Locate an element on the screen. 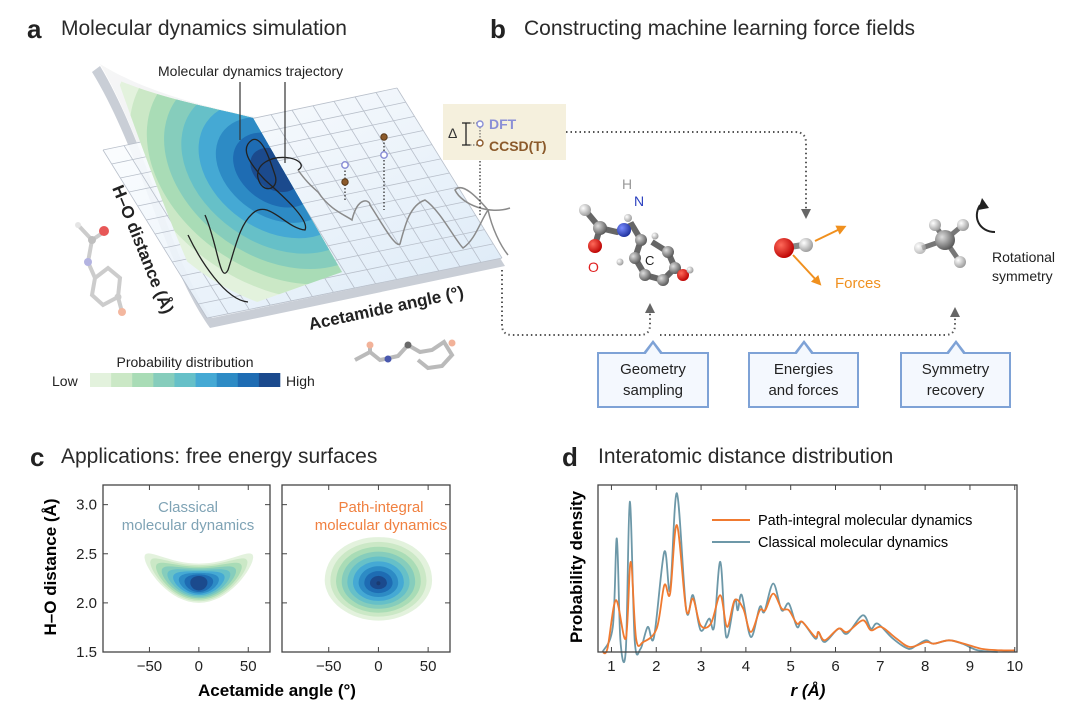  symmetry-recovery-box: Symmetry recovery is located at coordinates (955, 374).